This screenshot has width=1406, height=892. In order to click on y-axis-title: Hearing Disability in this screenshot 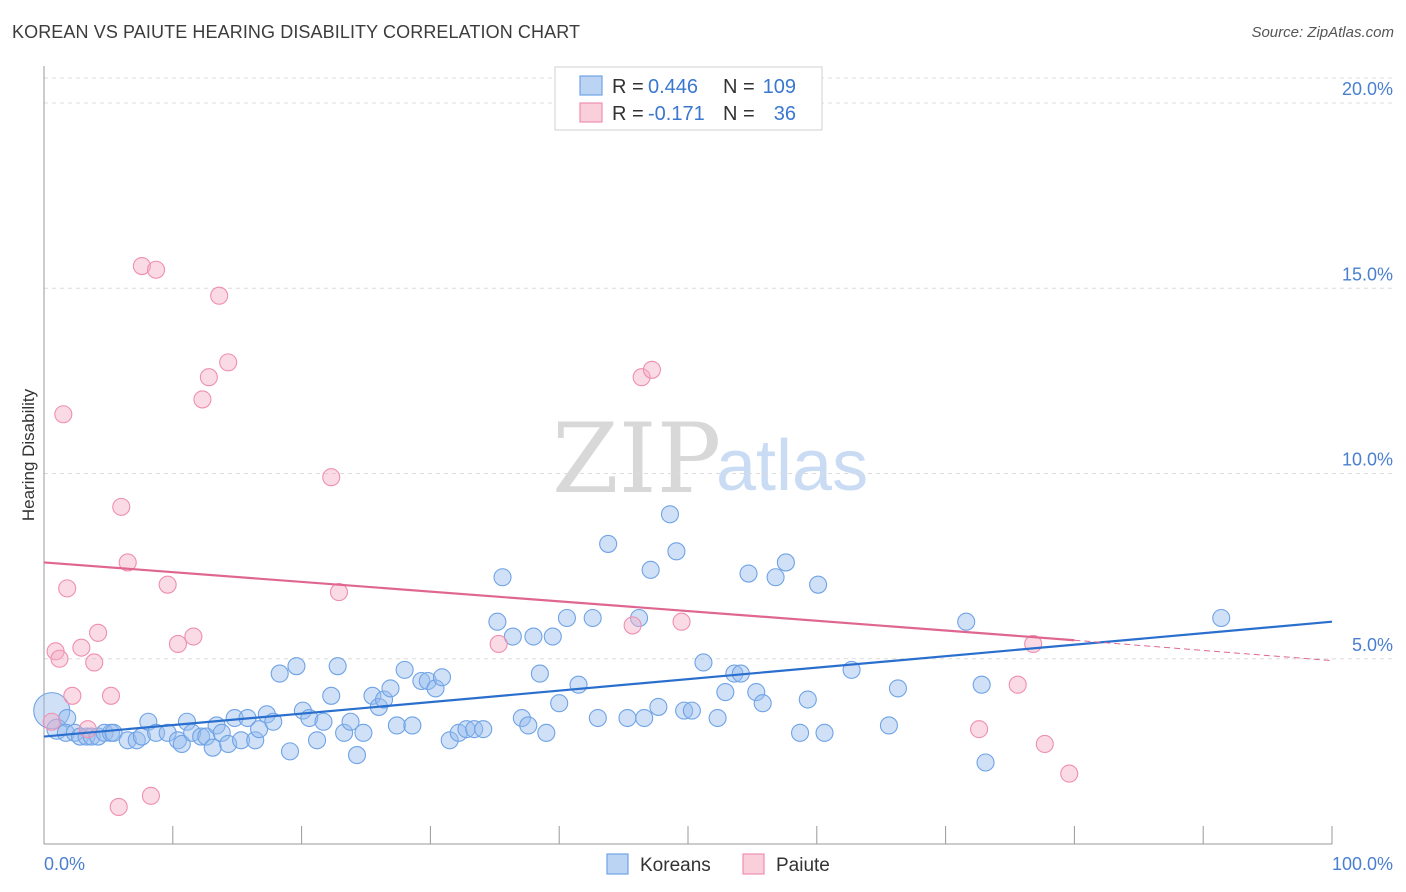, I will do `click(28, 454)`.